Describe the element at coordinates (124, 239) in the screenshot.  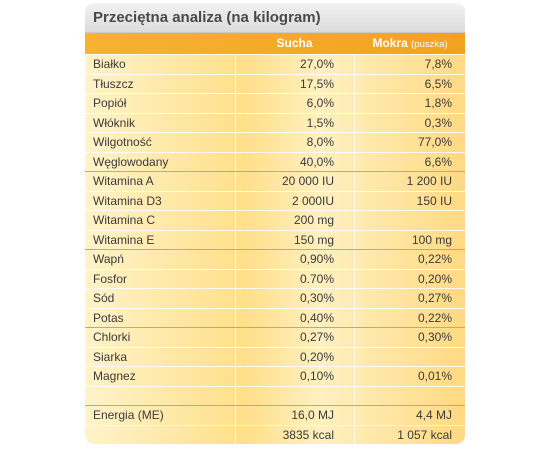
I see `row-name: Witamina E` at that location.